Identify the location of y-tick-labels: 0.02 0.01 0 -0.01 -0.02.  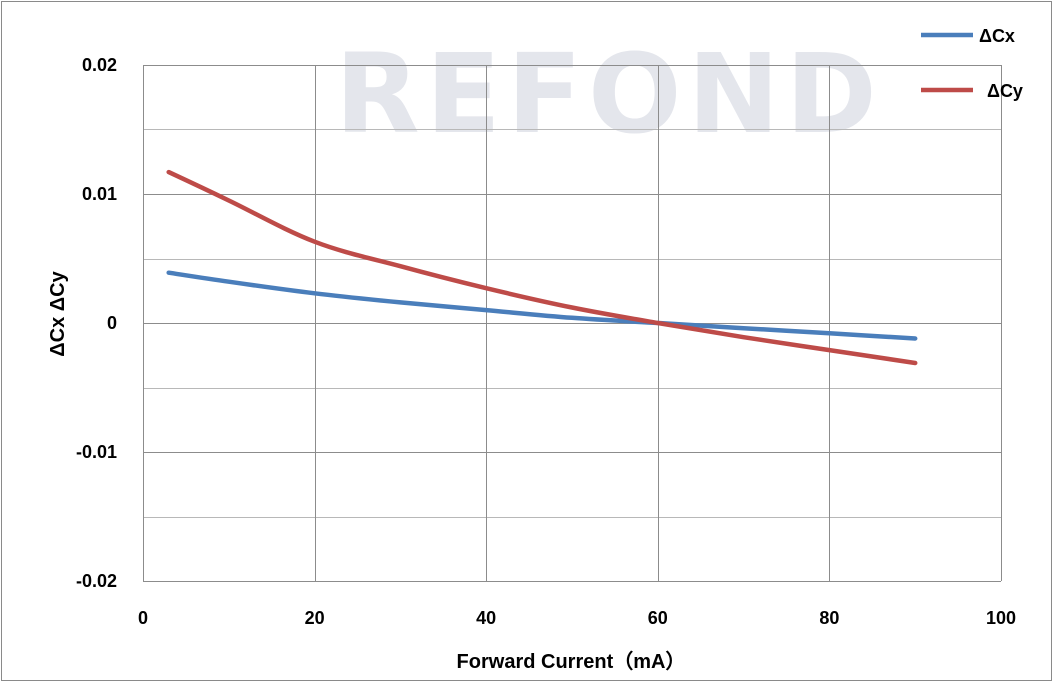
(96, 323).